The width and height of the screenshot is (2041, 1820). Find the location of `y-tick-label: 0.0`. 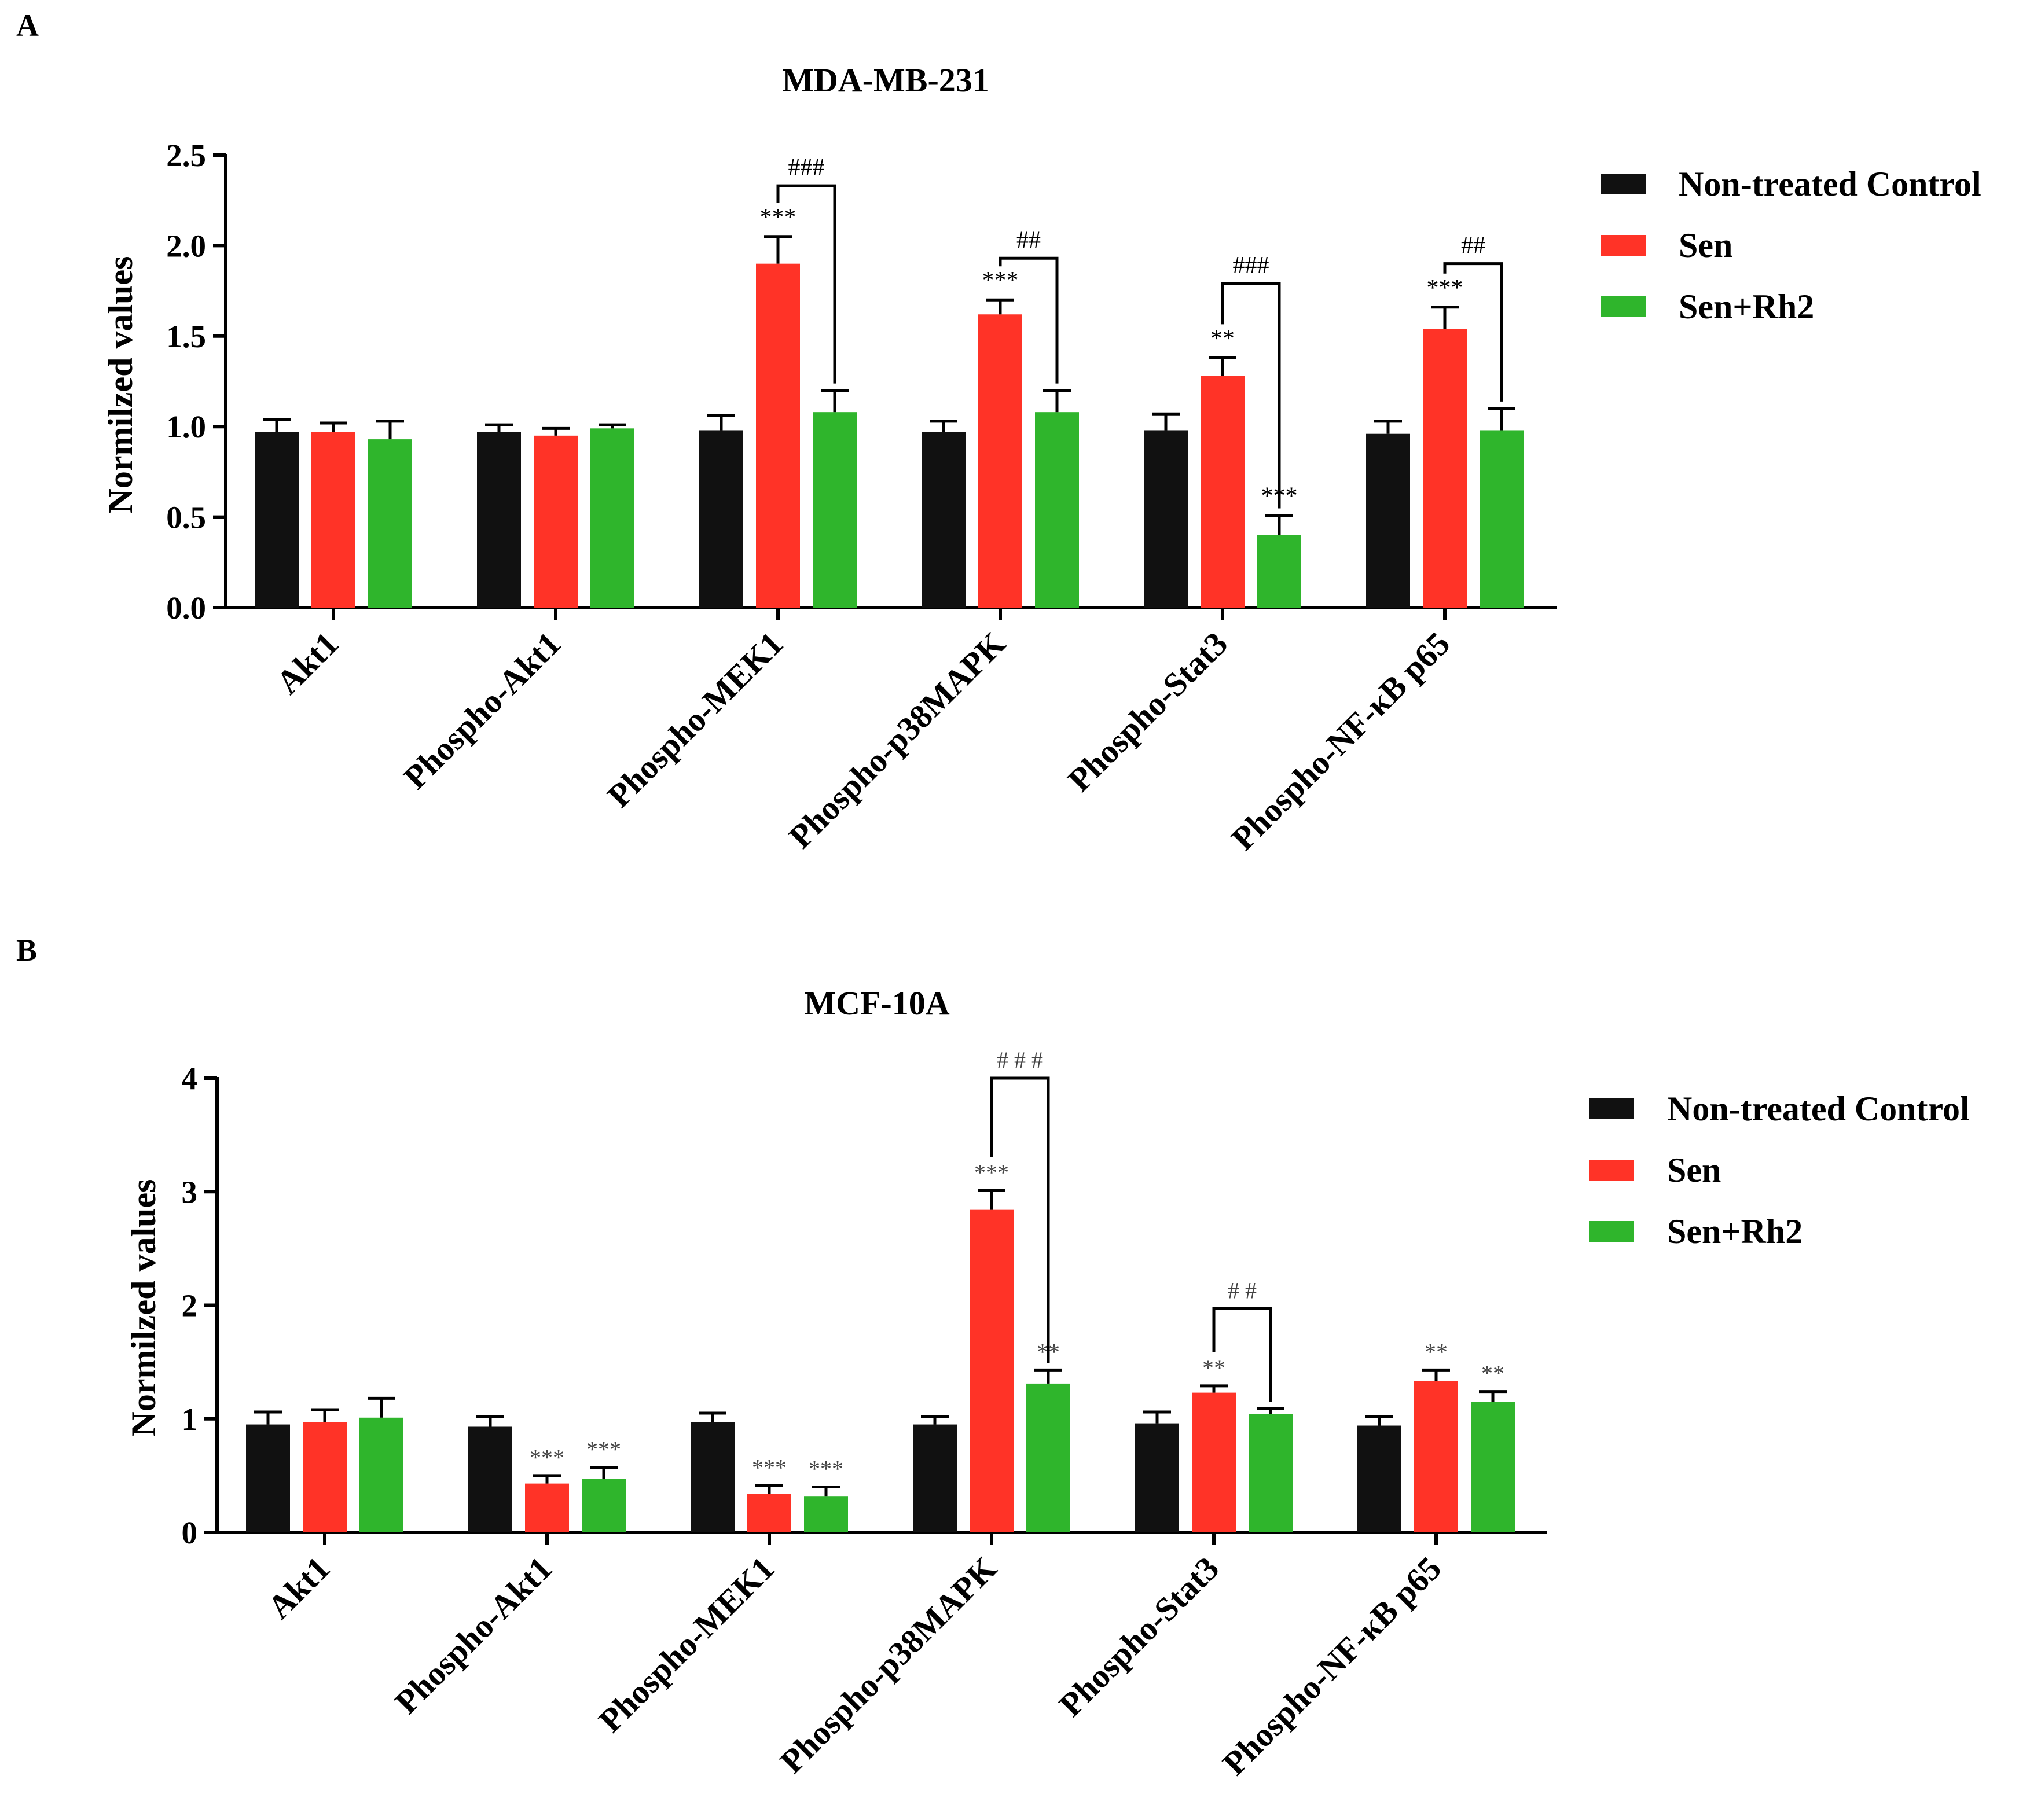

y-tick-label: 0.0 is located at coordinates (186, 608).